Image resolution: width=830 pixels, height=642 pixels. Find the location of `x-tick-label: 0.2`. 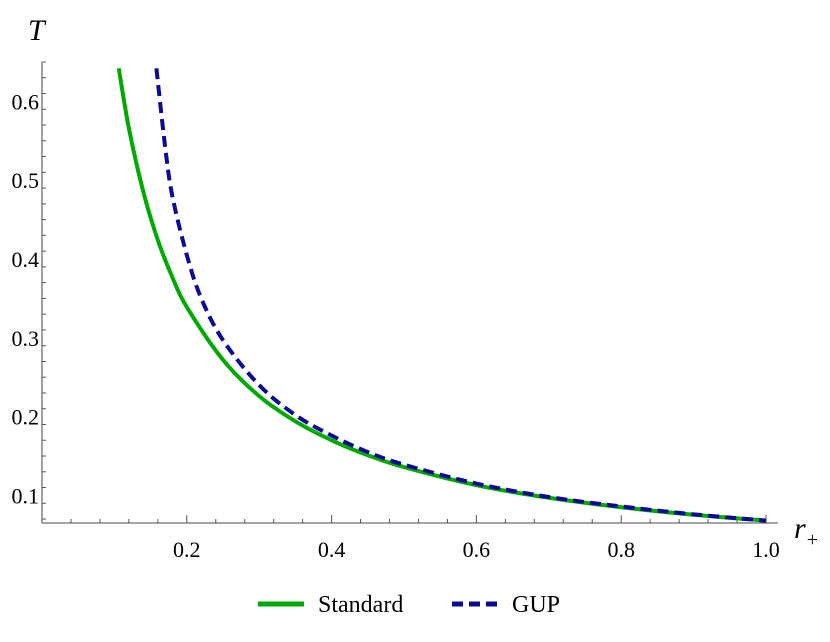

x-tick-label: 0.2 is located at coordinates (187, 549).